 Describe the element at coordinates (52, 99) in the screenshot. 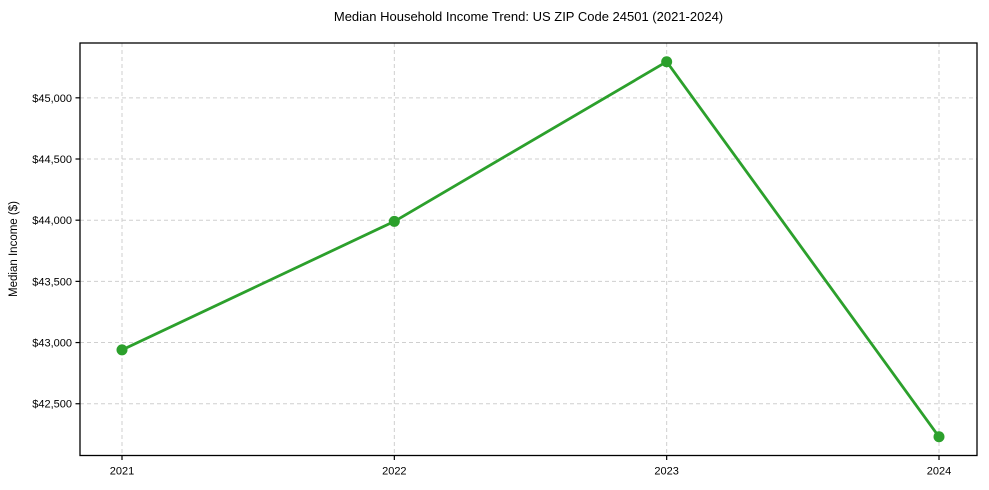

I see `y-tick-label: $45,000` at that location.